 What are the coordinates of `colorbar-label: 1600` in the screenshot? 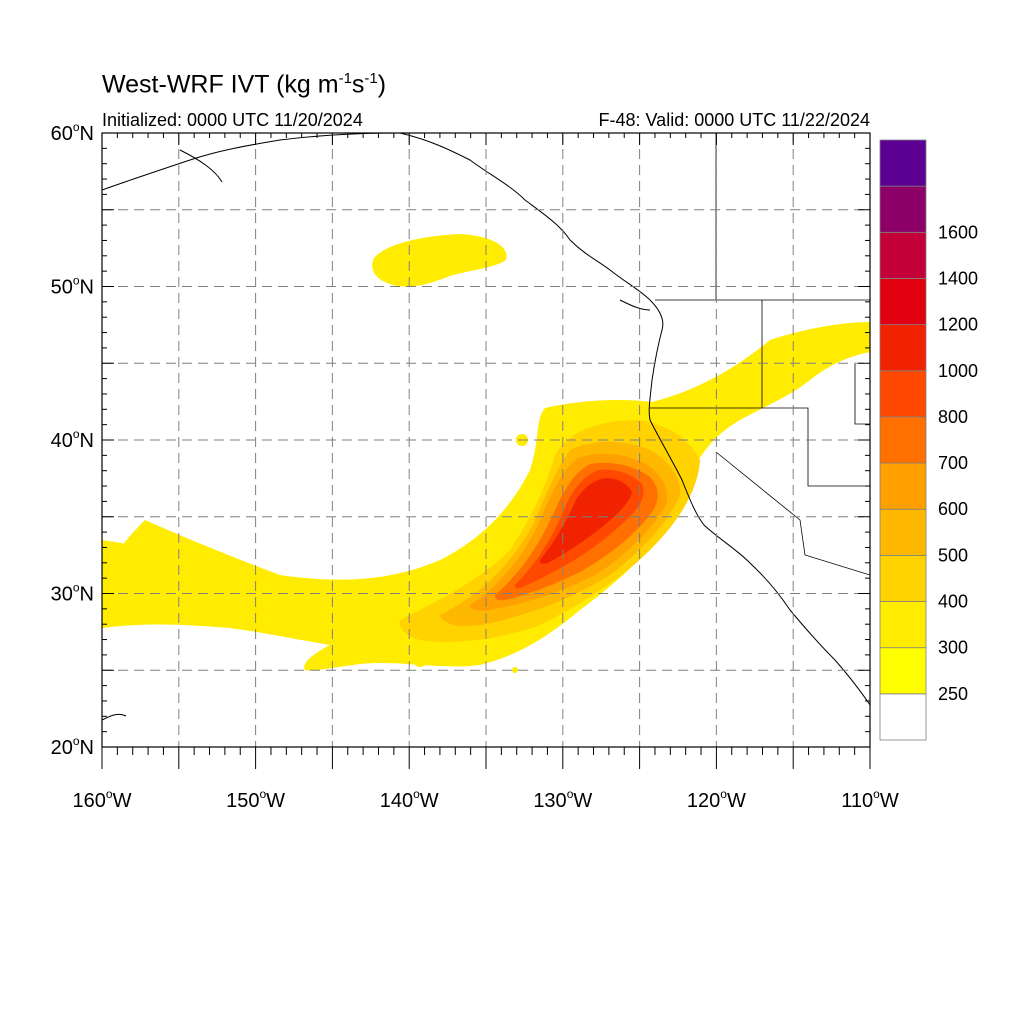 It's located at (958, 232).